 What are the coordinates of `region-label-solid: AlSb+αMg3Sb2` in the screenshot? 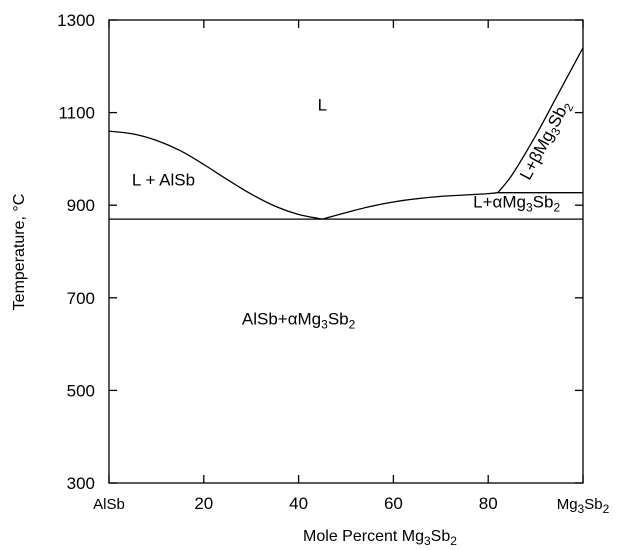 It's located at (299, 321).